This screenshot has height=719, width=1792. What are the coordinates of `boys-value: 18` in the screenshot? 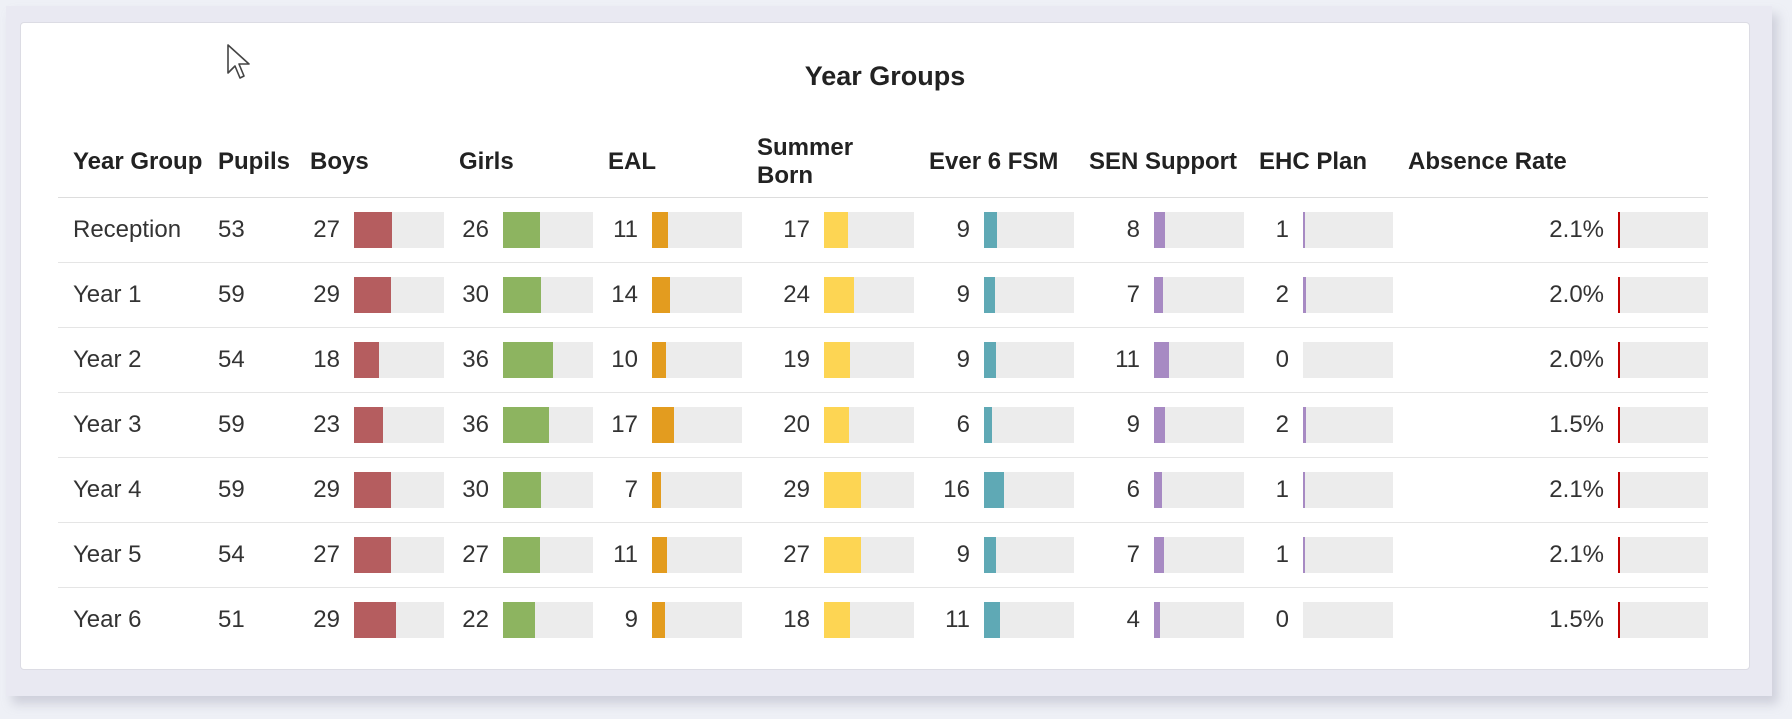 It's located at (326, 359).